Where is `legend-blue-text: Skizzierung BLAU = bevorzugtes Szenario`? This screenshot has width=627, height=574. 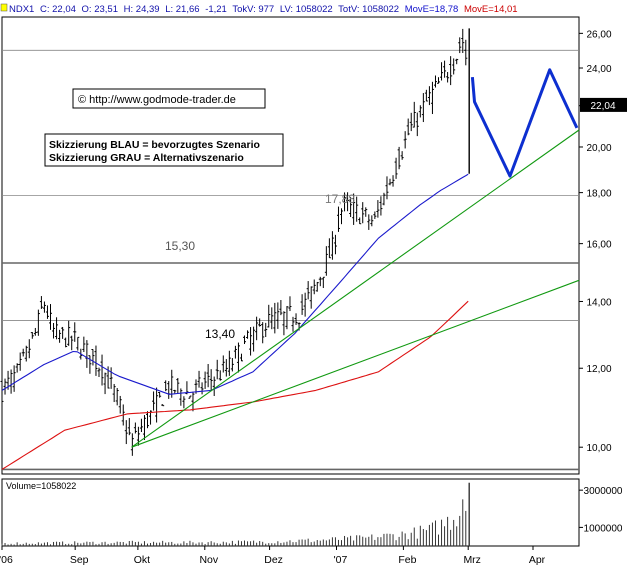 legend-blue-text: Skizzierung BLAU = bevorzugtes Szenario is located at coordinates (154, 145).